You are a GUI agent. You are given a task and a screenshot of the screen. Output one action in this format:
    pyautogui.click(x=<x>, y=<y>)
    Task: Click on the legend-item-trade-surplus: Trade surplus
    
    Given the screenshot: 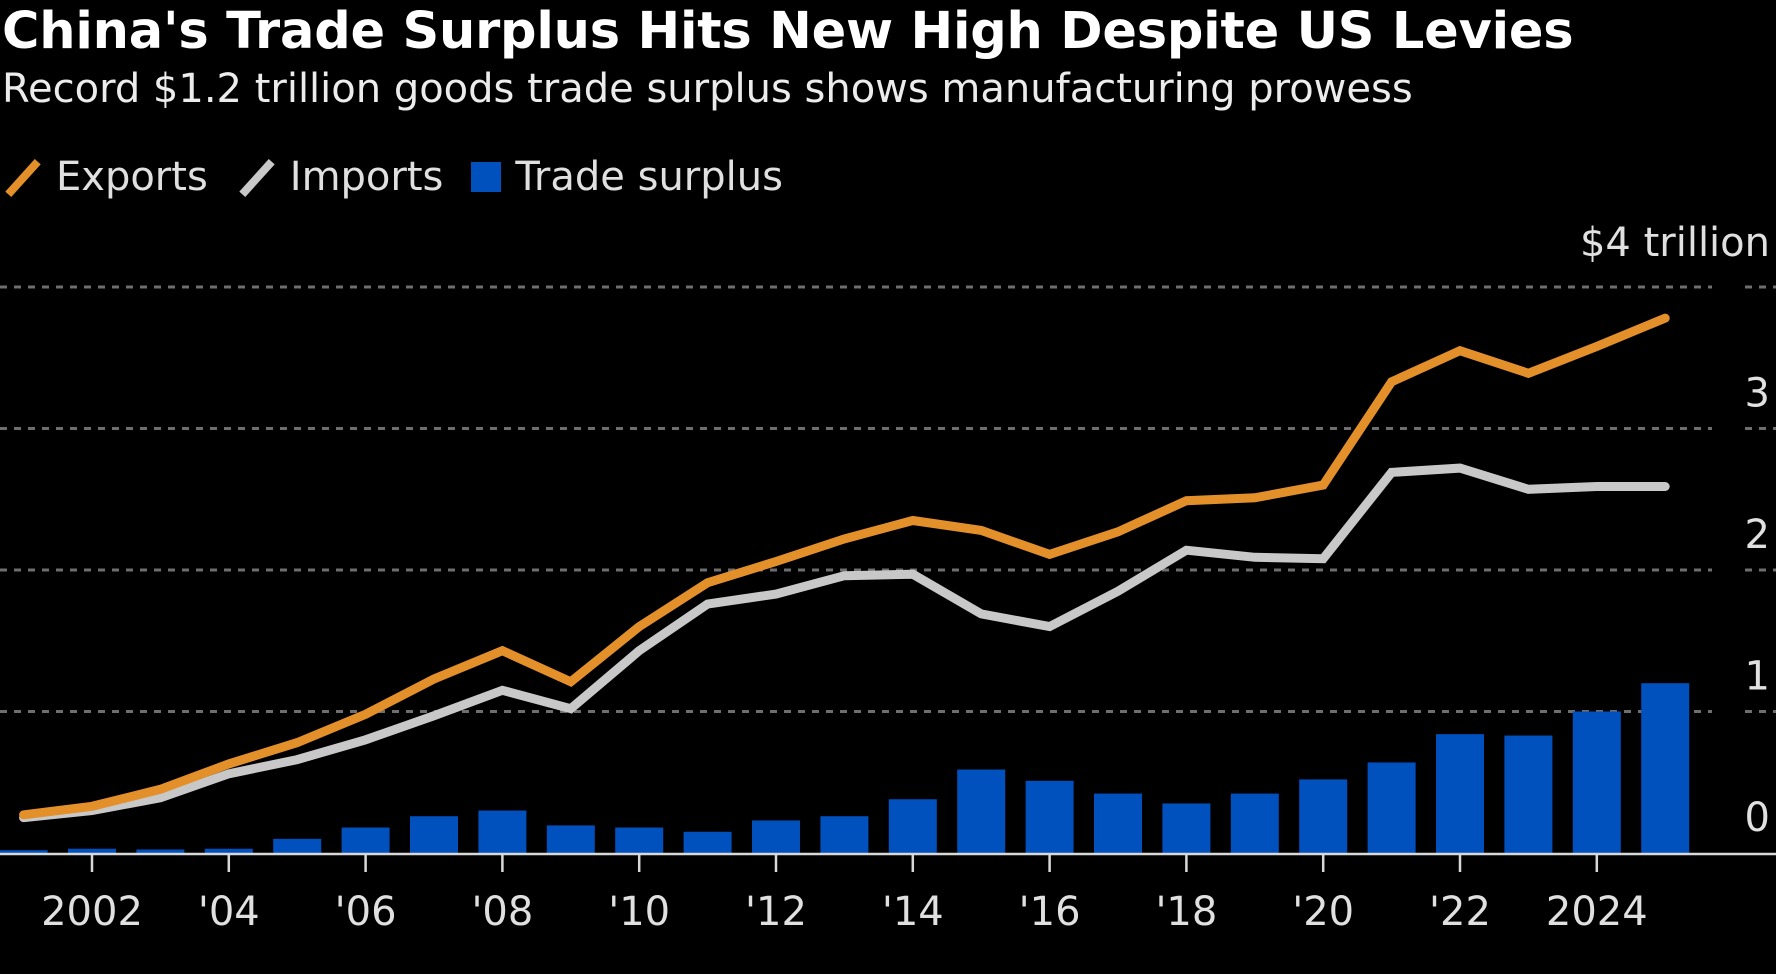 What is the action you would take?
    pyautogui.click(x=627, y=177)
    